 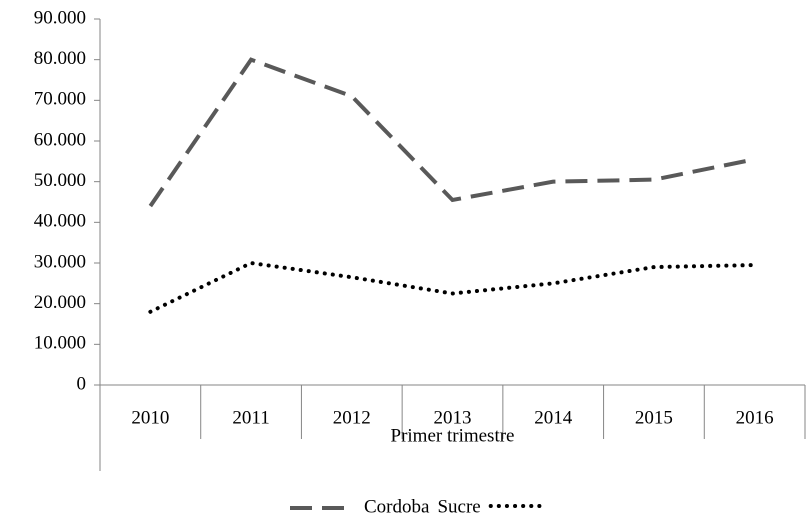 What do you see at coordinates (250, 417) in the screenshot?
I see `x-tick-label: 2011` at bounding box center [250, 417].